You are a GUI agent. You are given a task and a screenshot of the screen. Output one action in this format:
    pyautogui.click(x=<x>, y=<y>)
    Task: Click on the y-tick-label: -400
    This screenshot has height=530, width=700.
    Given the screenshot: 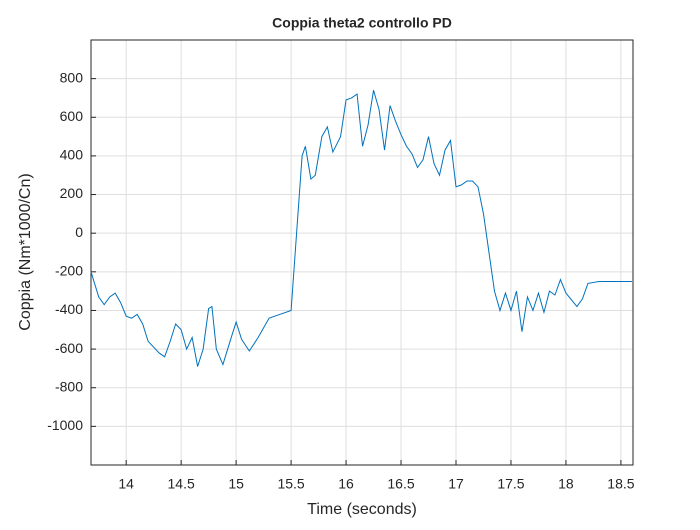 What is the action you would take?
    pyautogui.click(x=69, y=309)
    